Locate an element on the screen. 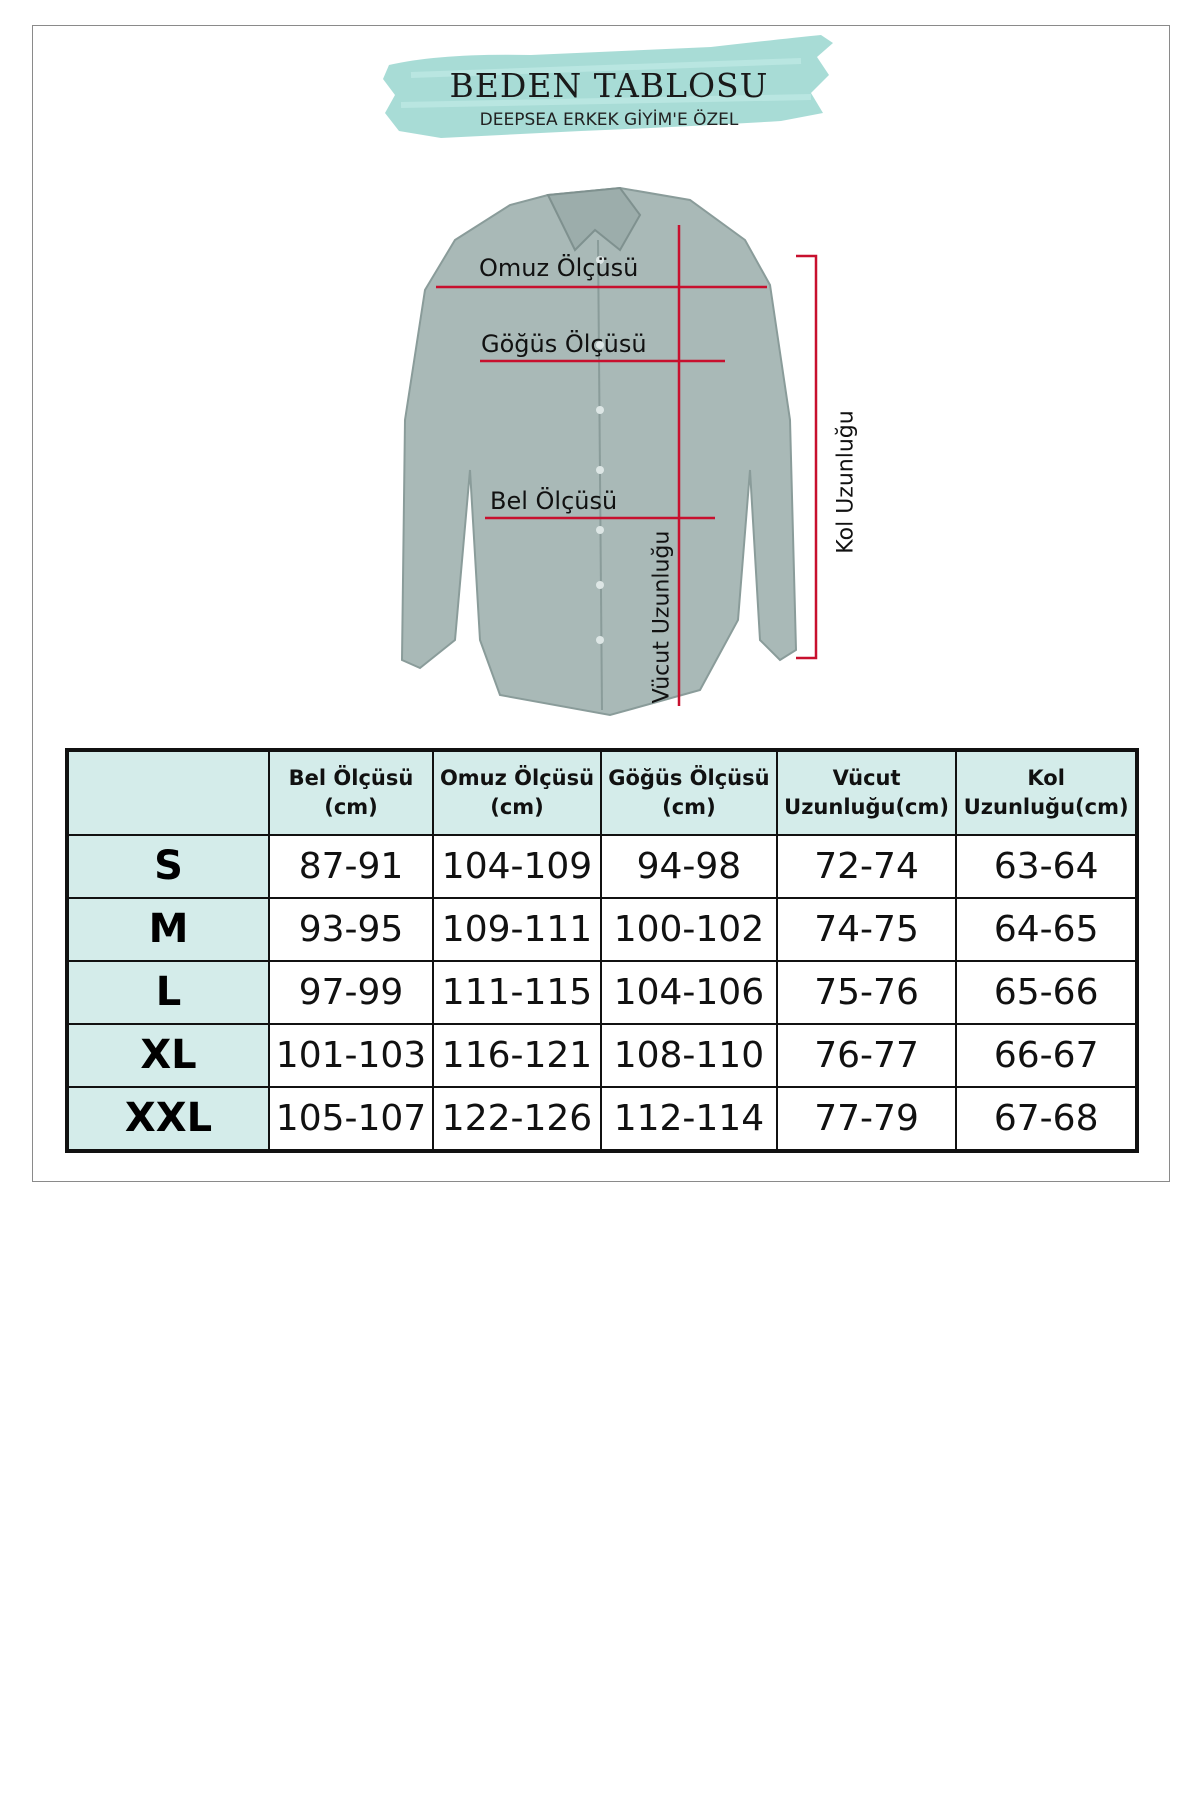 This screenshot has width=1200, height=1800. page-title: BEDEN TABLOSU is located at coordinates (609, 85).